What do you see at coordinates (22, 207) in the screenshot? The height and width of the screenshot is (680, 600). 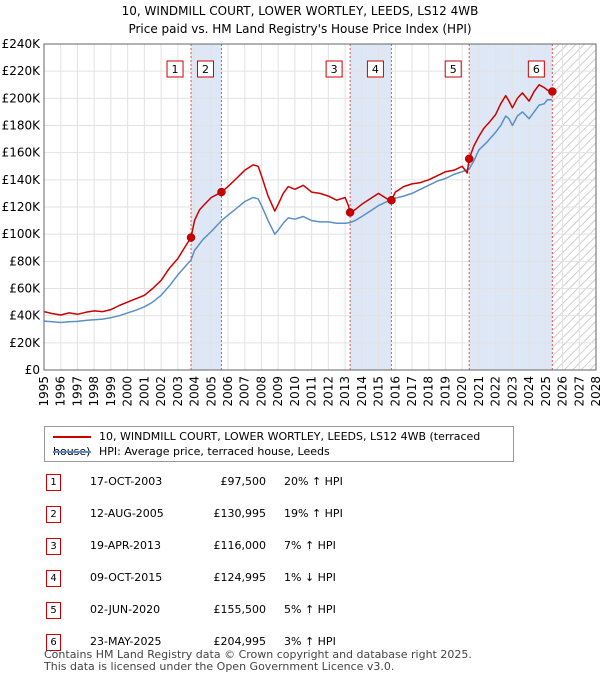 I see `y-tick-label: £120K` at bounding box center [22, 207].